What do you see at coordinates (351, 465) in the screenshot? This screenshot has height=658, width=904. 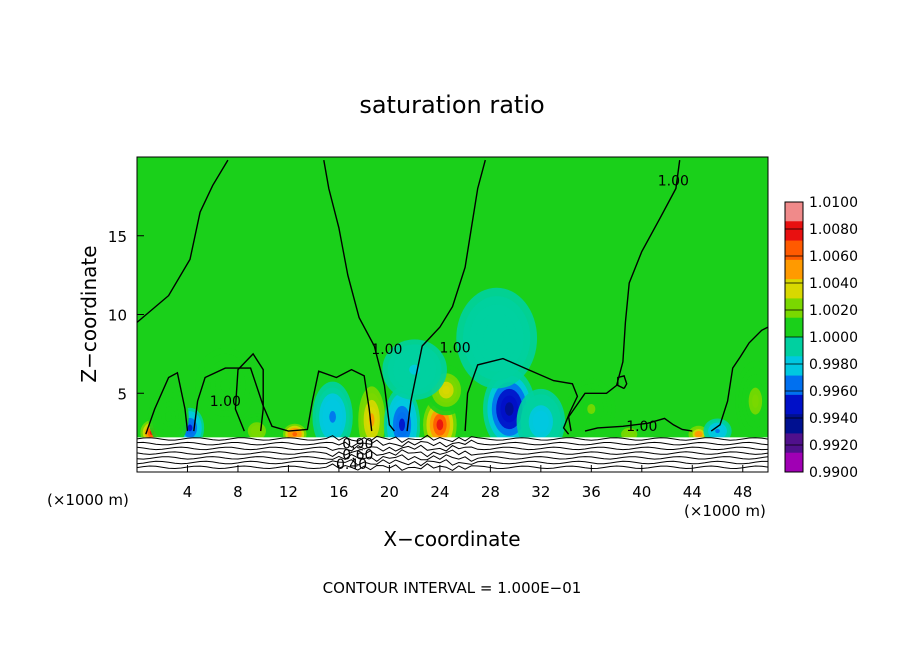 I see `contour-label: 0.40` at bounding box center [351, 465].